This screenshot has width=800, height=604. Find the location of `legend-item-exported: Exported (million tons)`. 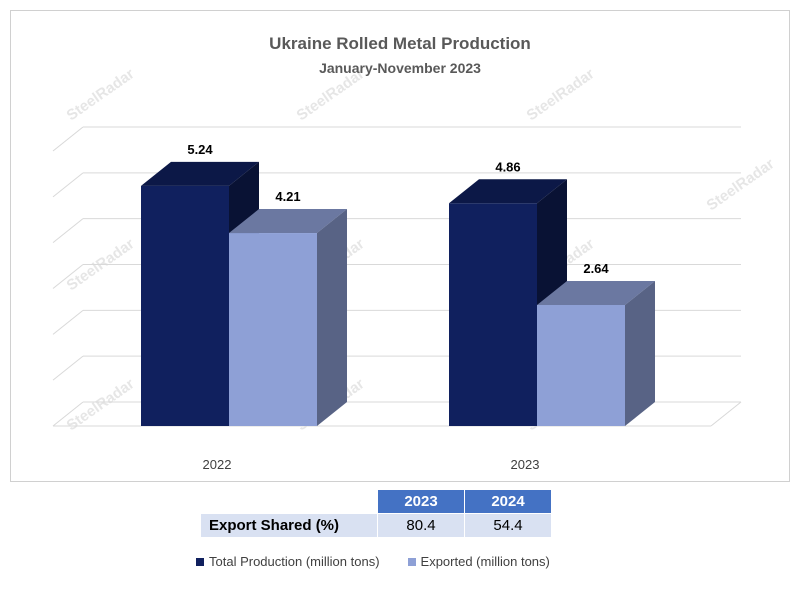

legend-item-exported: Exported (million tons) is located at coordinates (478, 561).